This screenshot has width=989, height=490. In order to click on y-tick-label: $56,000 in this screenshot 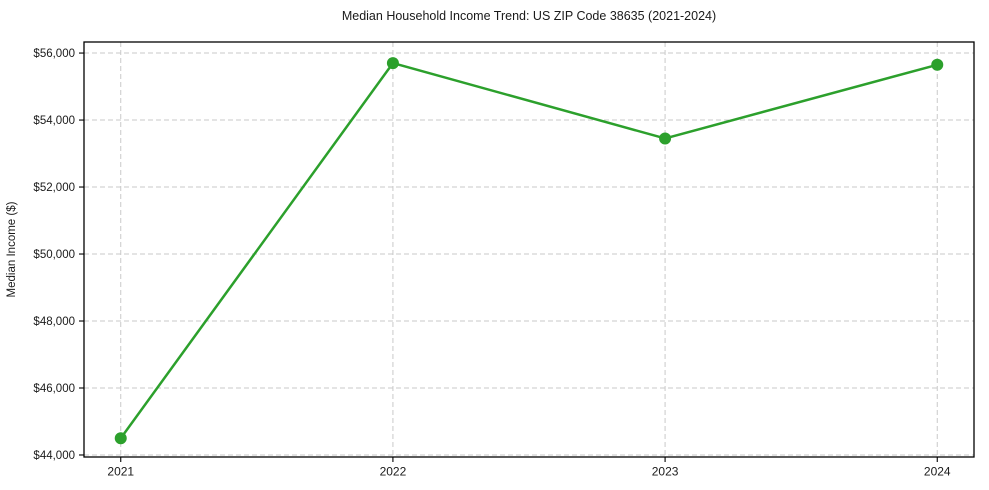, I will do `click(54, 54)`.